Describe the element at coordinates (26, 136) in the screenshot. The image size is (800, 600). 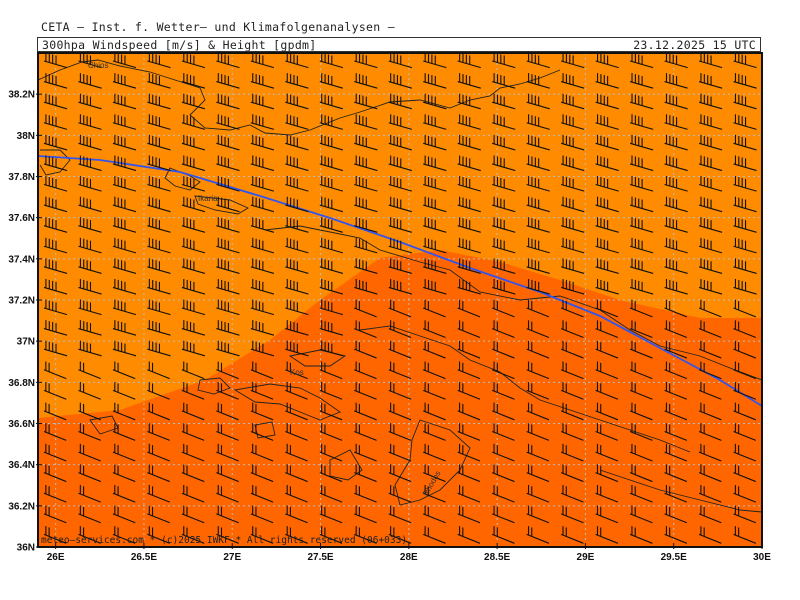
I see `latitude-label: 38N` at that location.